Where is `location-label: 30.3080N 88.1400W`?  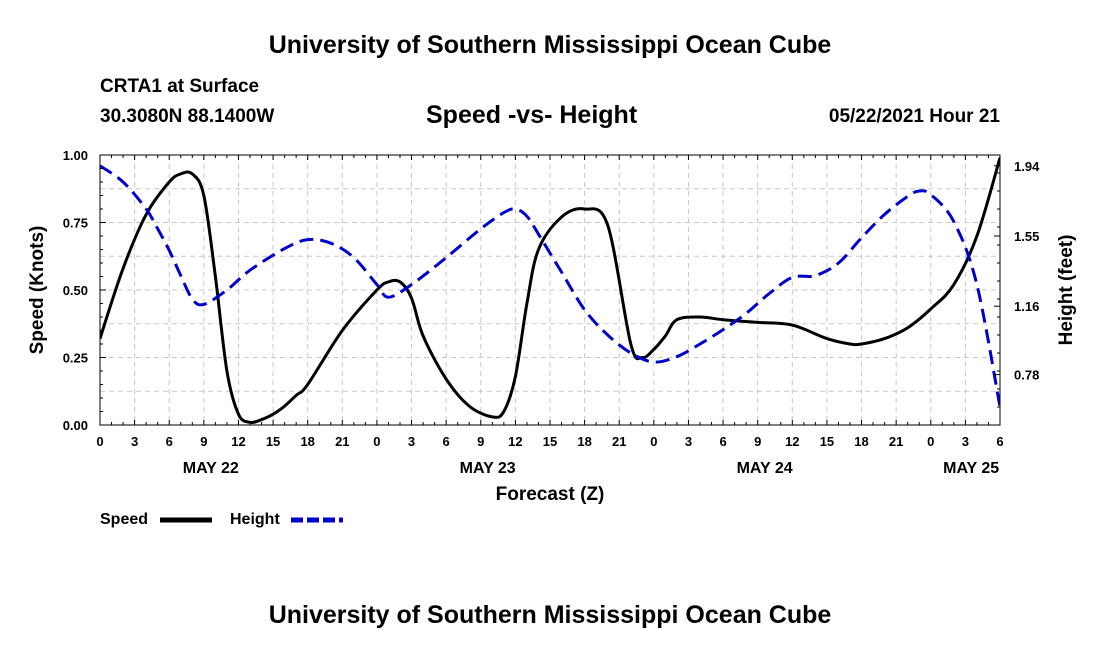
location-label: 30.3080N 88.1400W is located at coordinates (187, 116).